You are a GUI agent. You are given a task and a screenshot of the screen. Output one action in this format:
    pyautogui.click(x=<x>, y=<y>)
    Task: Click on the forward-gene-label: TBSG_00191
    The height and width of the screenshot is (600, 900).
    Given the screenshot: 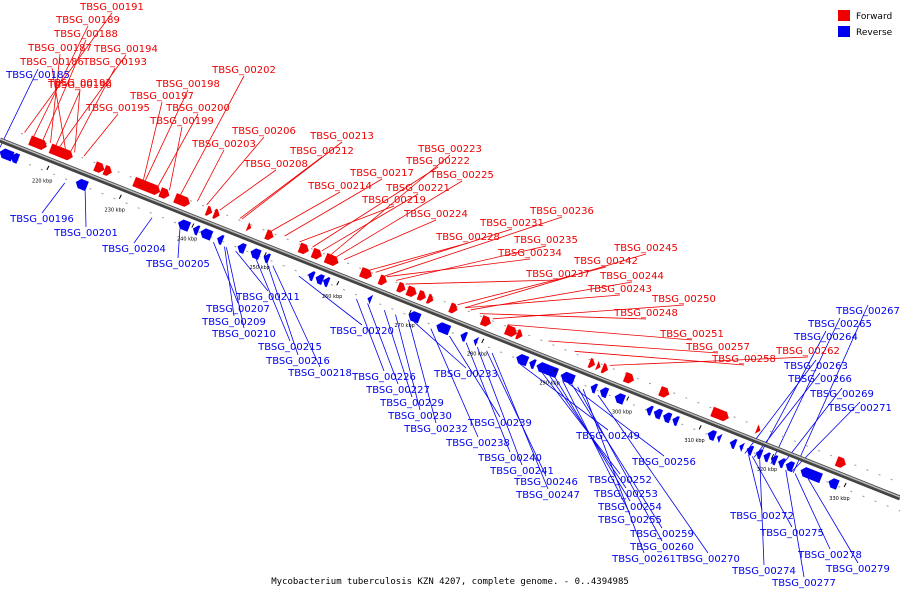 What is the action you would take?
    pyautogui.click(x=111, y=7)
    